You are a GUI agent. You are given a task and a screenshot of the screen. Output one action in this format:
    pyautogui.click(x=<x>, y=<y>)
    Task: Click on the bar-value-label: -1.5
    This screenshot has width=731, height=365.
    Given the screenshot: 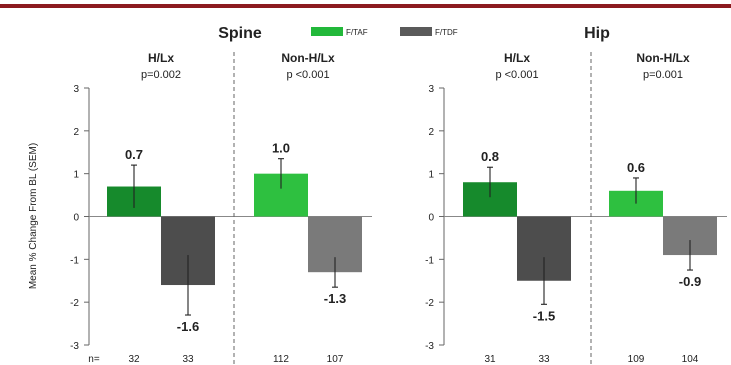 What is the action you would take?
    pyautogui.click(x=544, y=315)
    